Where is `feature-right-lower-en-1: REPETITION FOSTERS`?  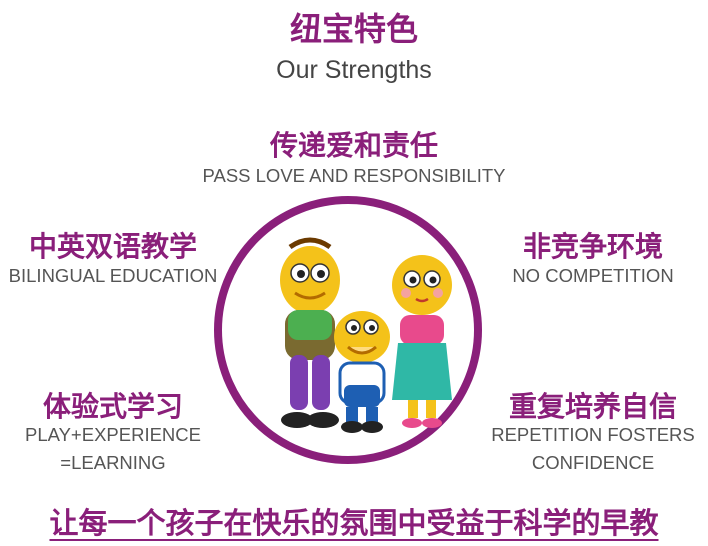
feature-right-lower-en-1: REPETITION FOSTERS is located at coordinates (593, 434).